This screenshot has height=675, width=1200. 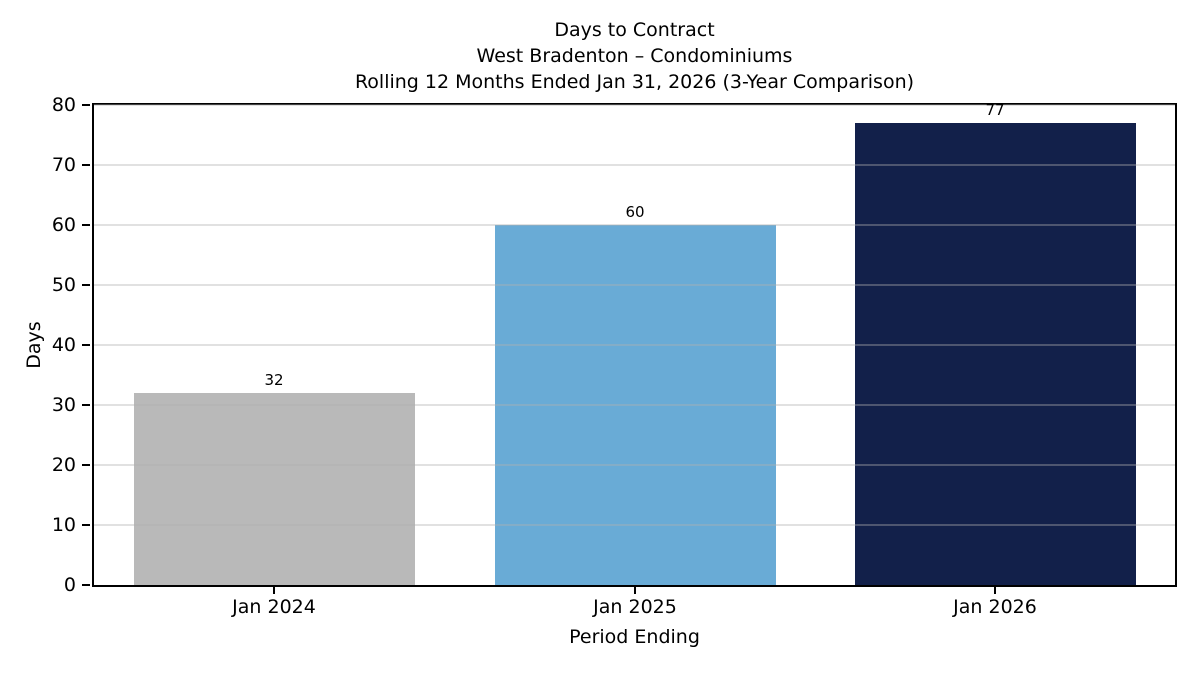 I want to click on x-tick-label: Jan 2024, so click(x=274, y=607).